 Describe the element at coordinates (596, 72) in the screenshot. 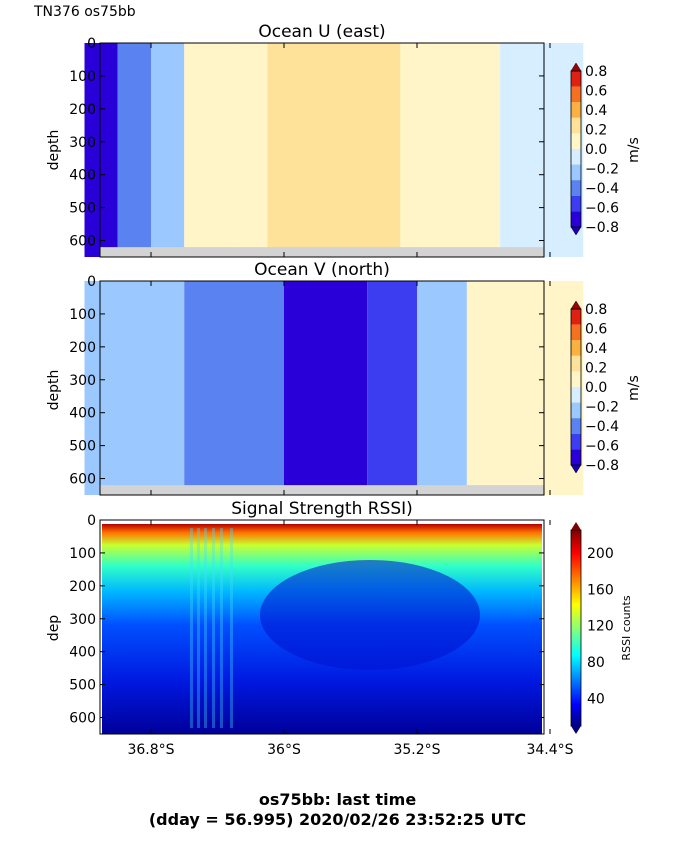

I see `ocean-u-colorbar-tick: 0.8` at that location.